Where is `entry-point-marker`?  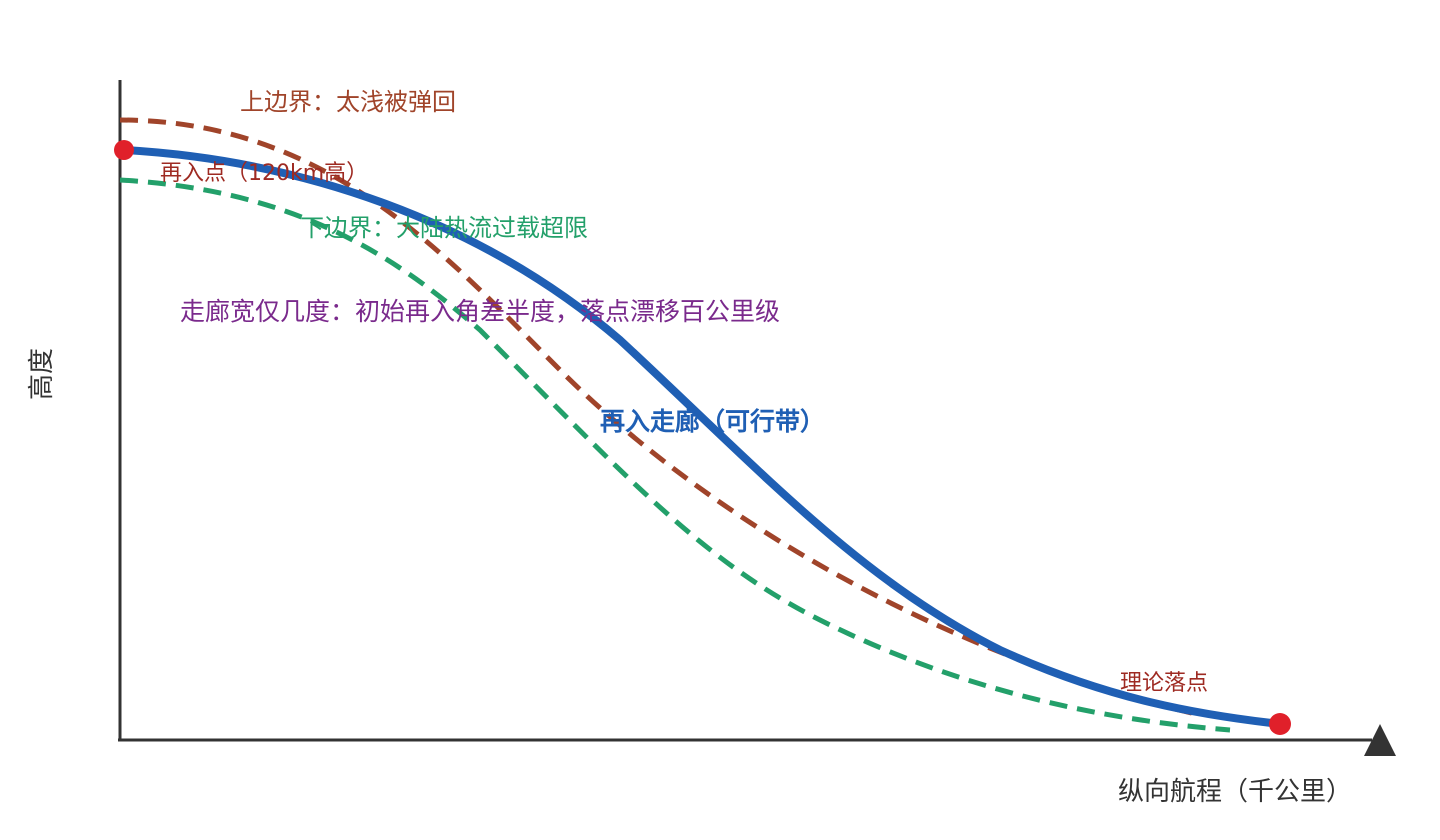 entry-point-marker is located at coordinates (124, 150).